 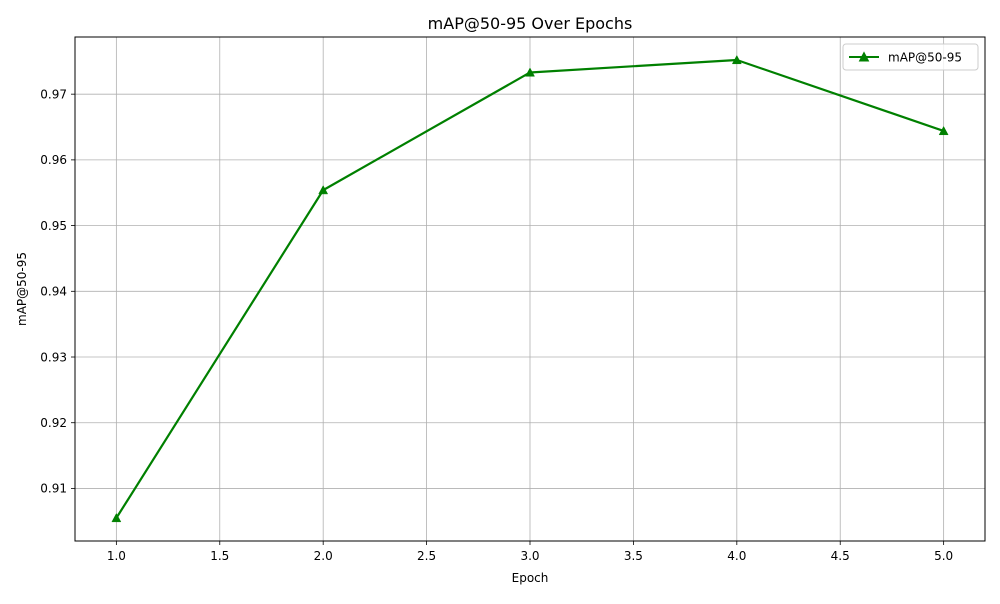 I want to click on x-tick-label: 2.0, so click(x=323, y=556).